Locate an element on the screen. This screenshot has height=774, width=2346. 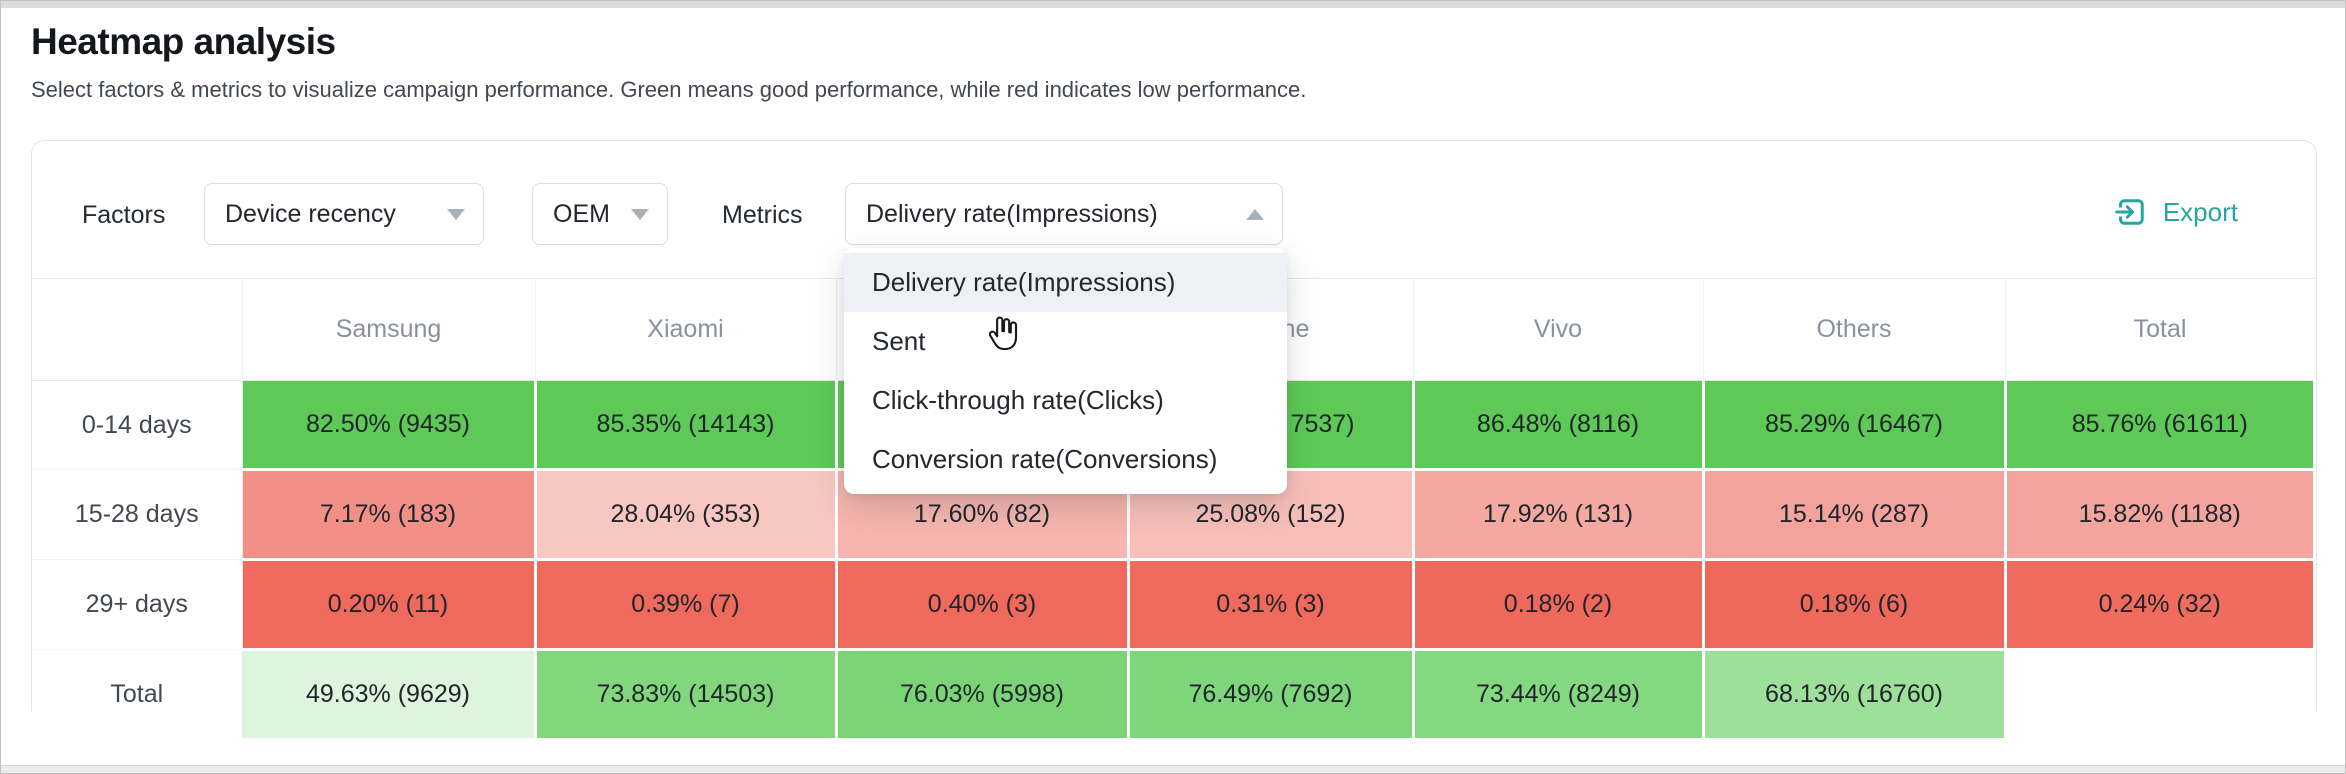
chevron-up-icon is located at coordinates (1255, 214).